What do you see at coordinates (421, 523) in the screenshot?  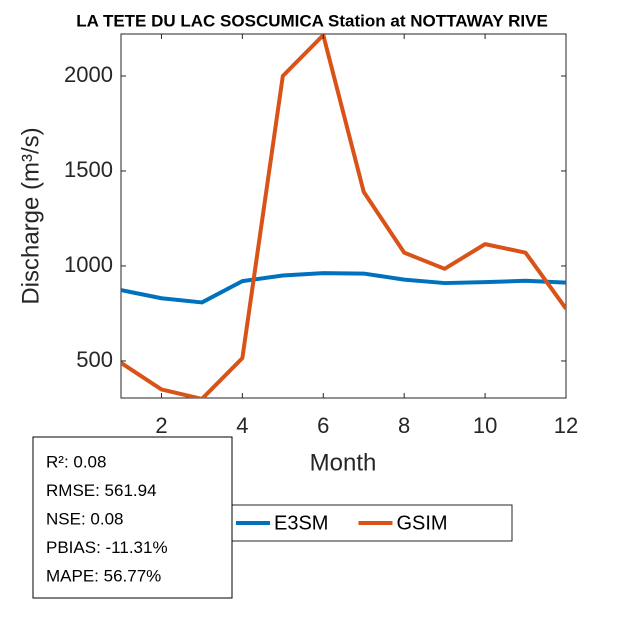 I see `legend-label: GSIM` at bounding box center [421, 523].